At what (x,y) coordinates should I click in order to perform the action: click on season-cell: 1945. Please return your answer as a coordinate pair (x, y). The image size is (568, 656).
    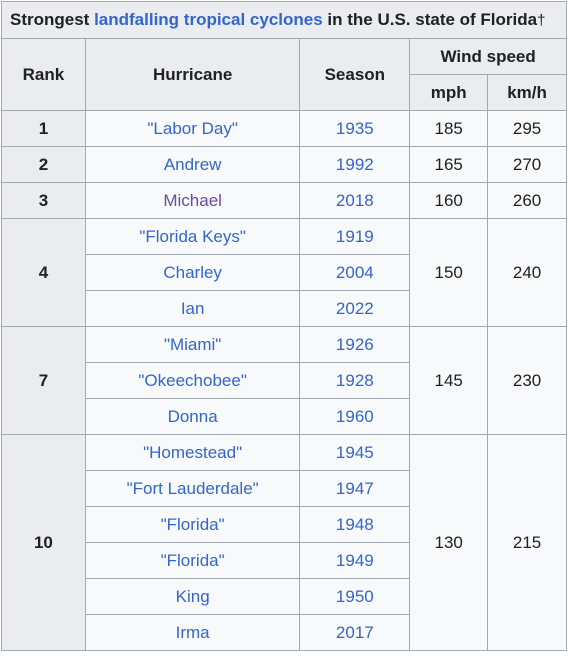
    Looking at the image, I should click on (355, 452).